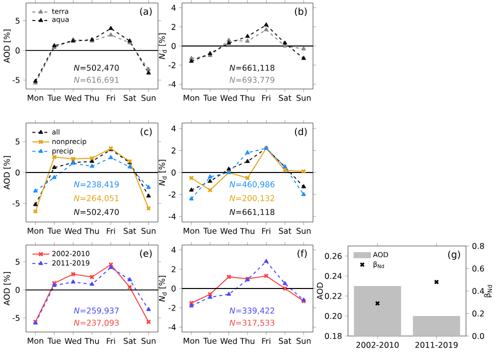 This screenshot has width=500, height=352. What do you see at coordinates (302, 254) in the screenshot?
I see `chart-title: (f)` at bounding box center [302, 254].